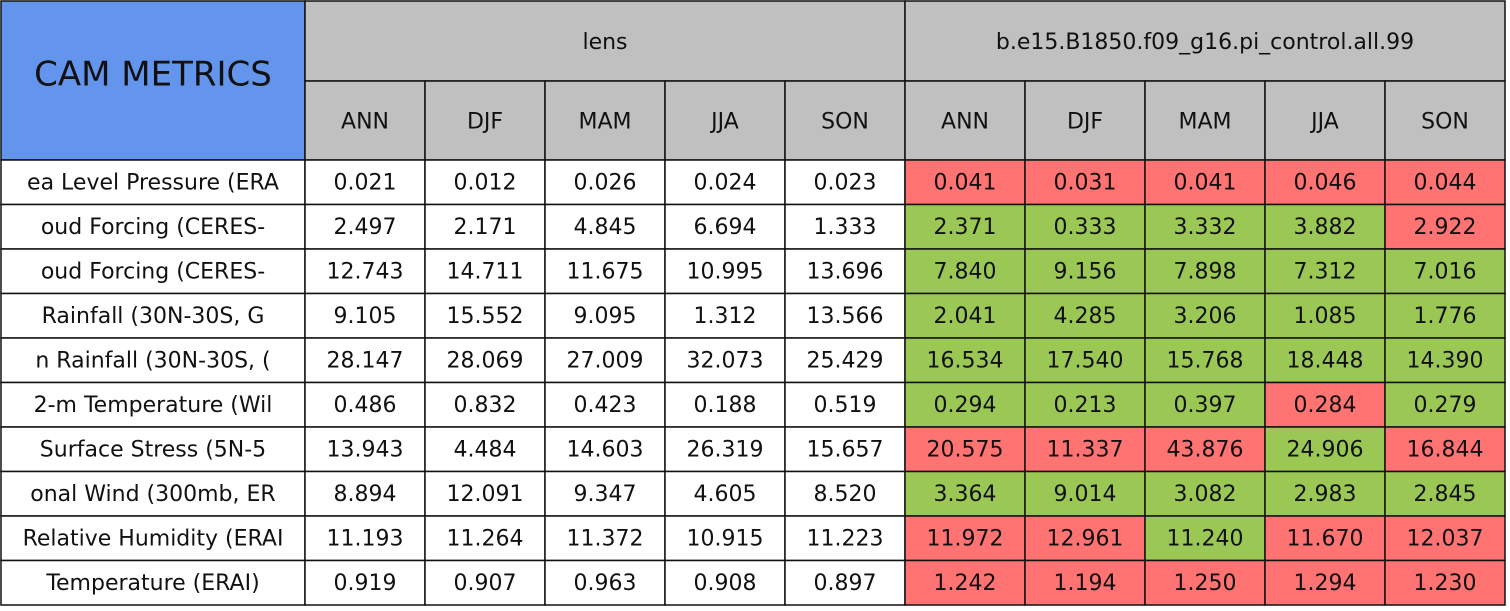  Describe the element at coordinates (725, 271) in the screenshot. I see `cell-value: 10.995` at that location.